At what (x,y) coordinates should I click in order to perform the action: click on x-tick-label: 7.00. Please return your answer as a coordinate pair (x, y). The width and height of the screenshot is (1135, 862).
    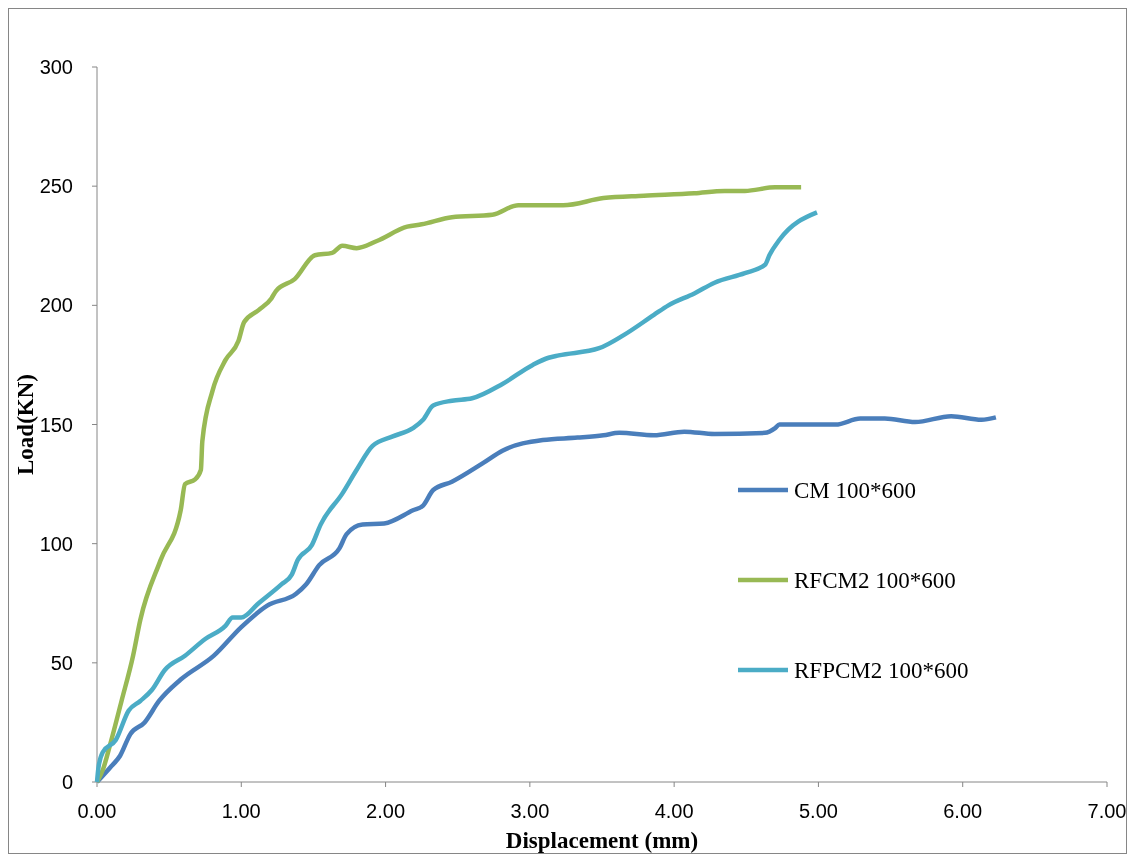
    Looking at the image, I should click on (1107, 811).